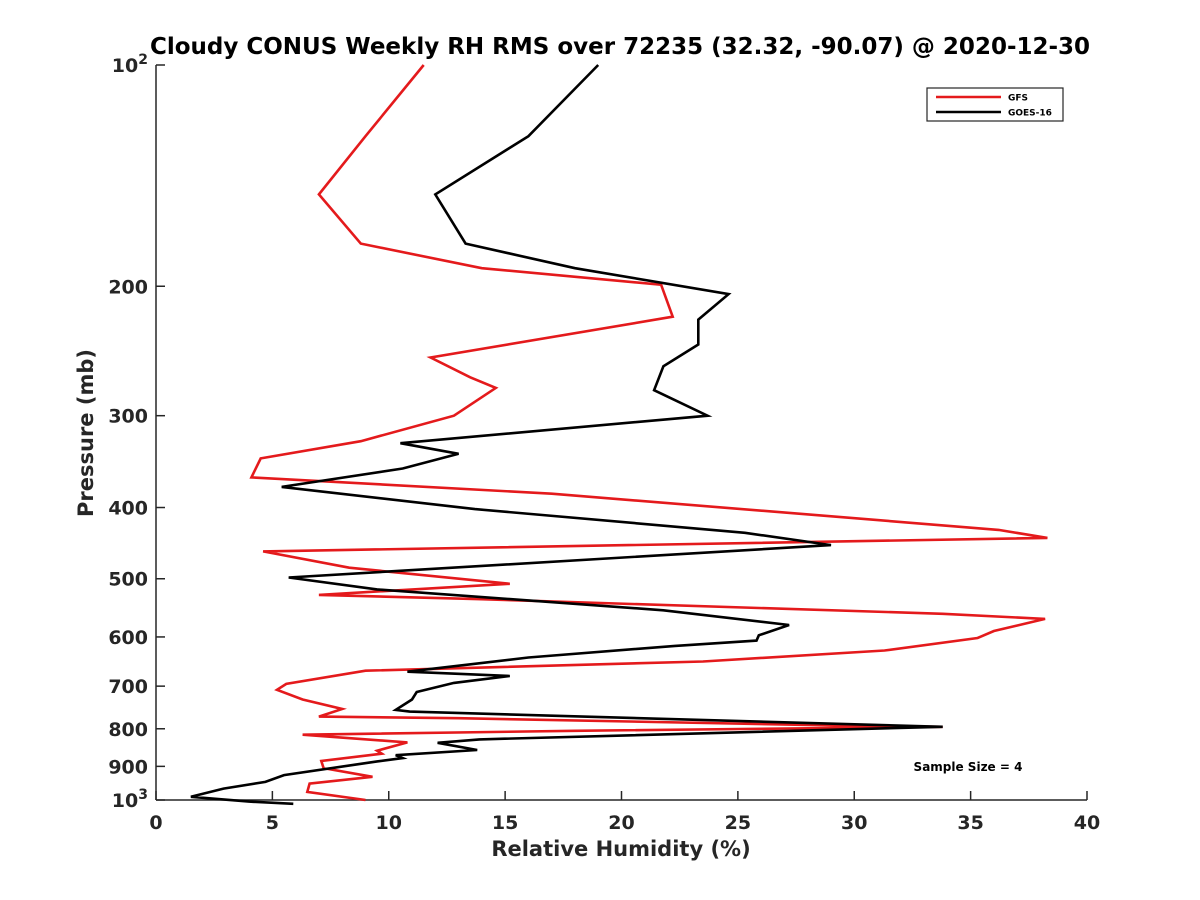  What do you see at coordinates (128, 638) in the screenshot?
I see `y-tick-label: 600` at bounding box center [128, 638].